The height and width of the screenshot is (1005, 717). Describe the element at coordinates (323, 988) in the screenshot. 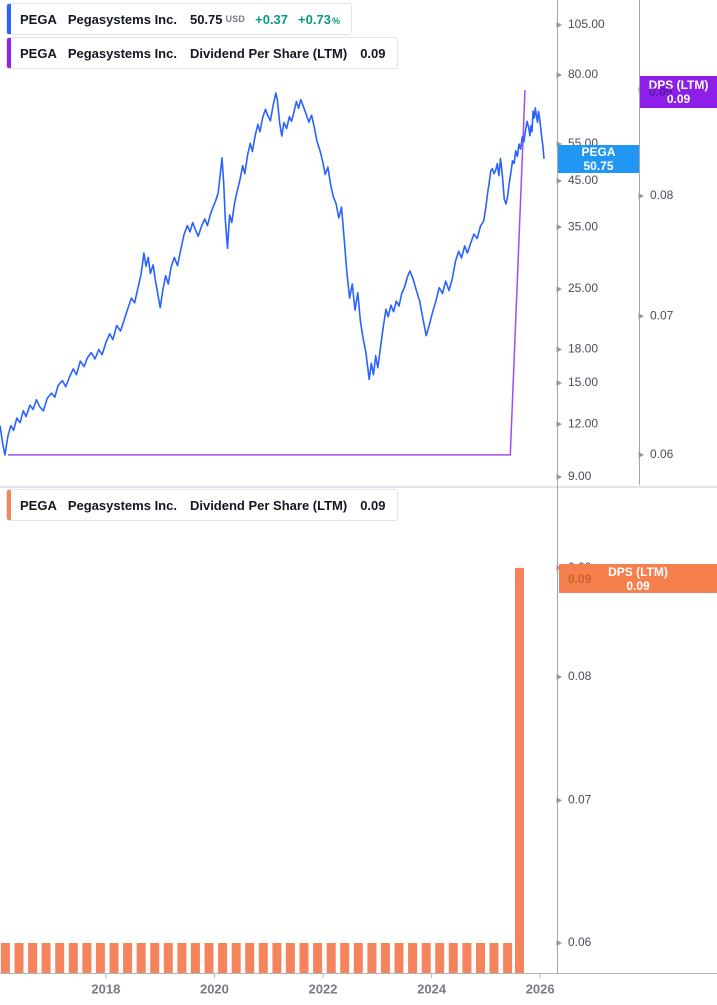

I see `year-label: 2022` at that location.